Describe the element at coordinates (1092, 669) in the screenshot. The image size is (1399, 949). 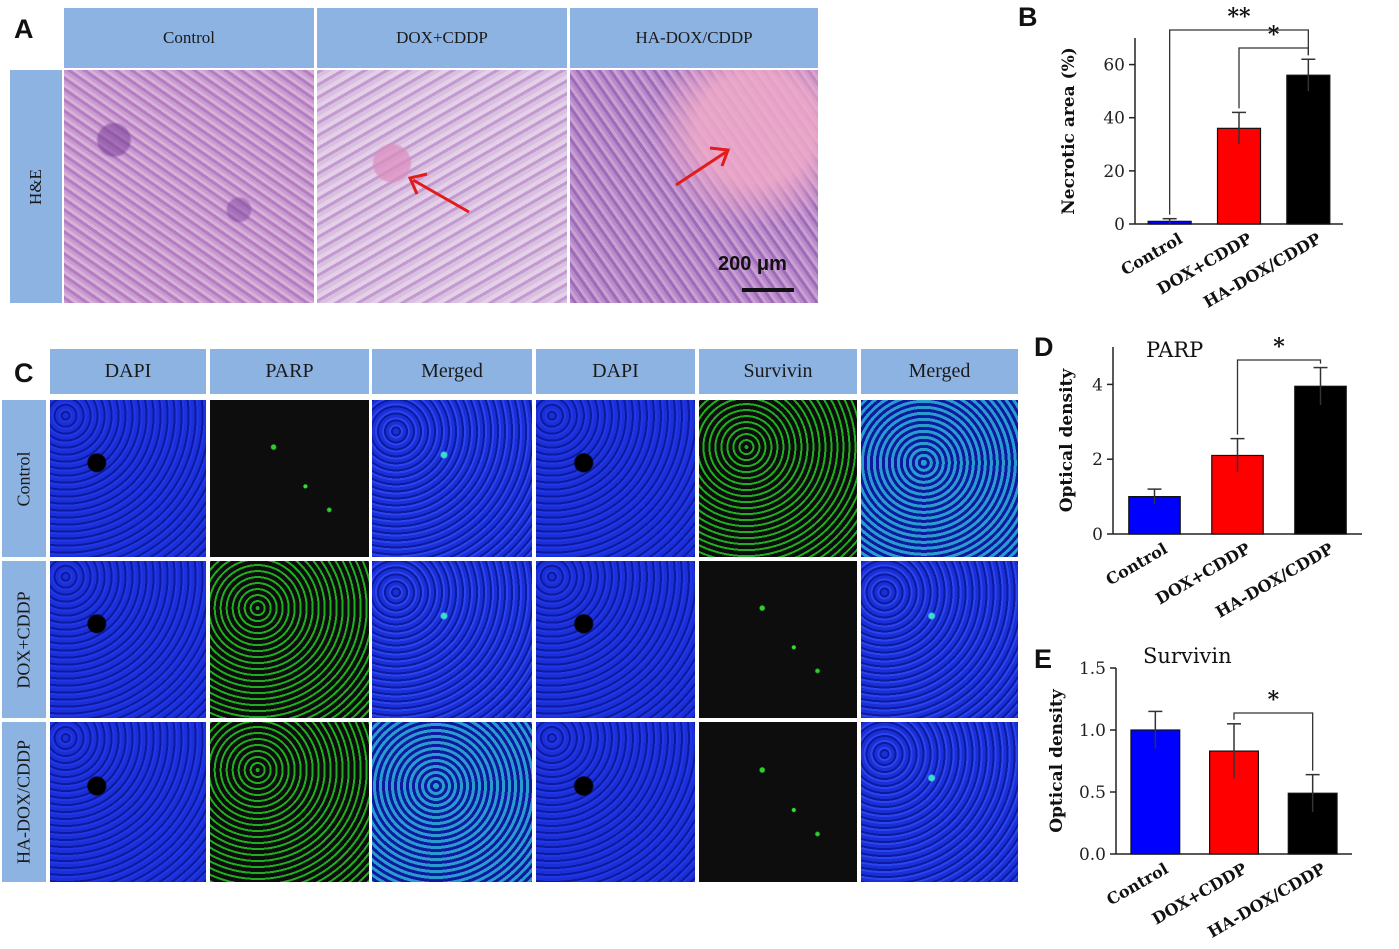
I see `y-tick-label: 1.5` at that location.